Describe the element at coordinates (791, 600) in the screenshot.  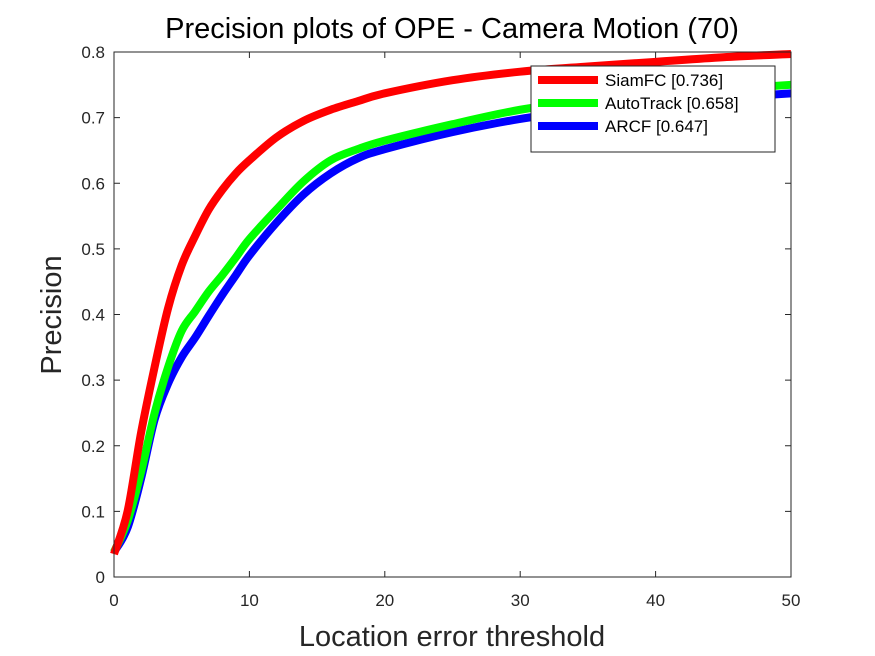
I see `x-tick-label: 50` at that location.